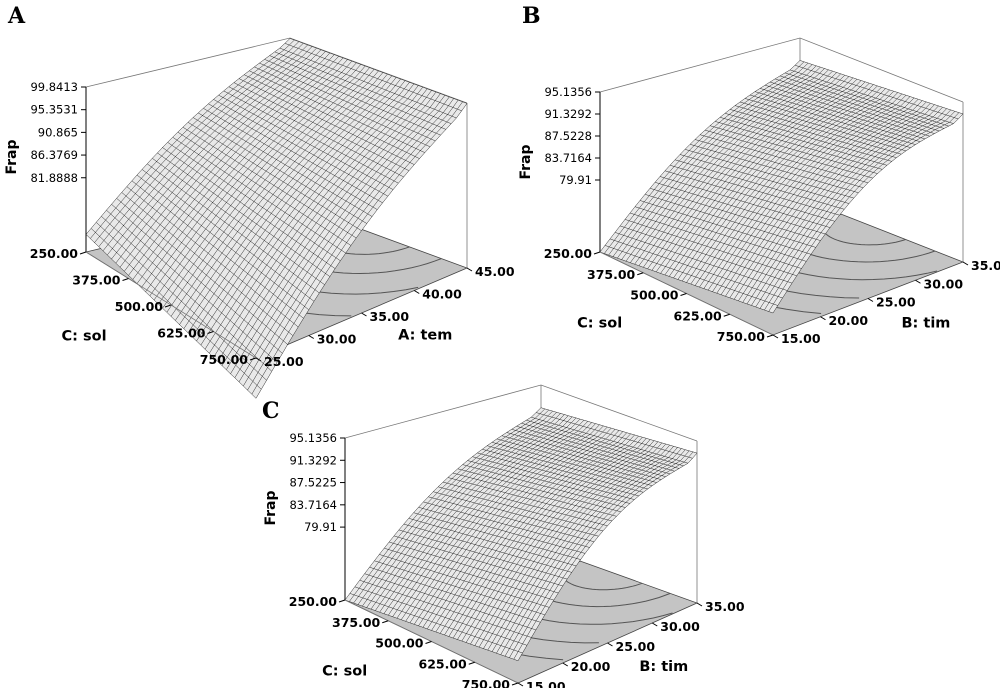  Describe the element at coordinates (531, 16) in the screenshot. I see `panel-label: B` at that location.